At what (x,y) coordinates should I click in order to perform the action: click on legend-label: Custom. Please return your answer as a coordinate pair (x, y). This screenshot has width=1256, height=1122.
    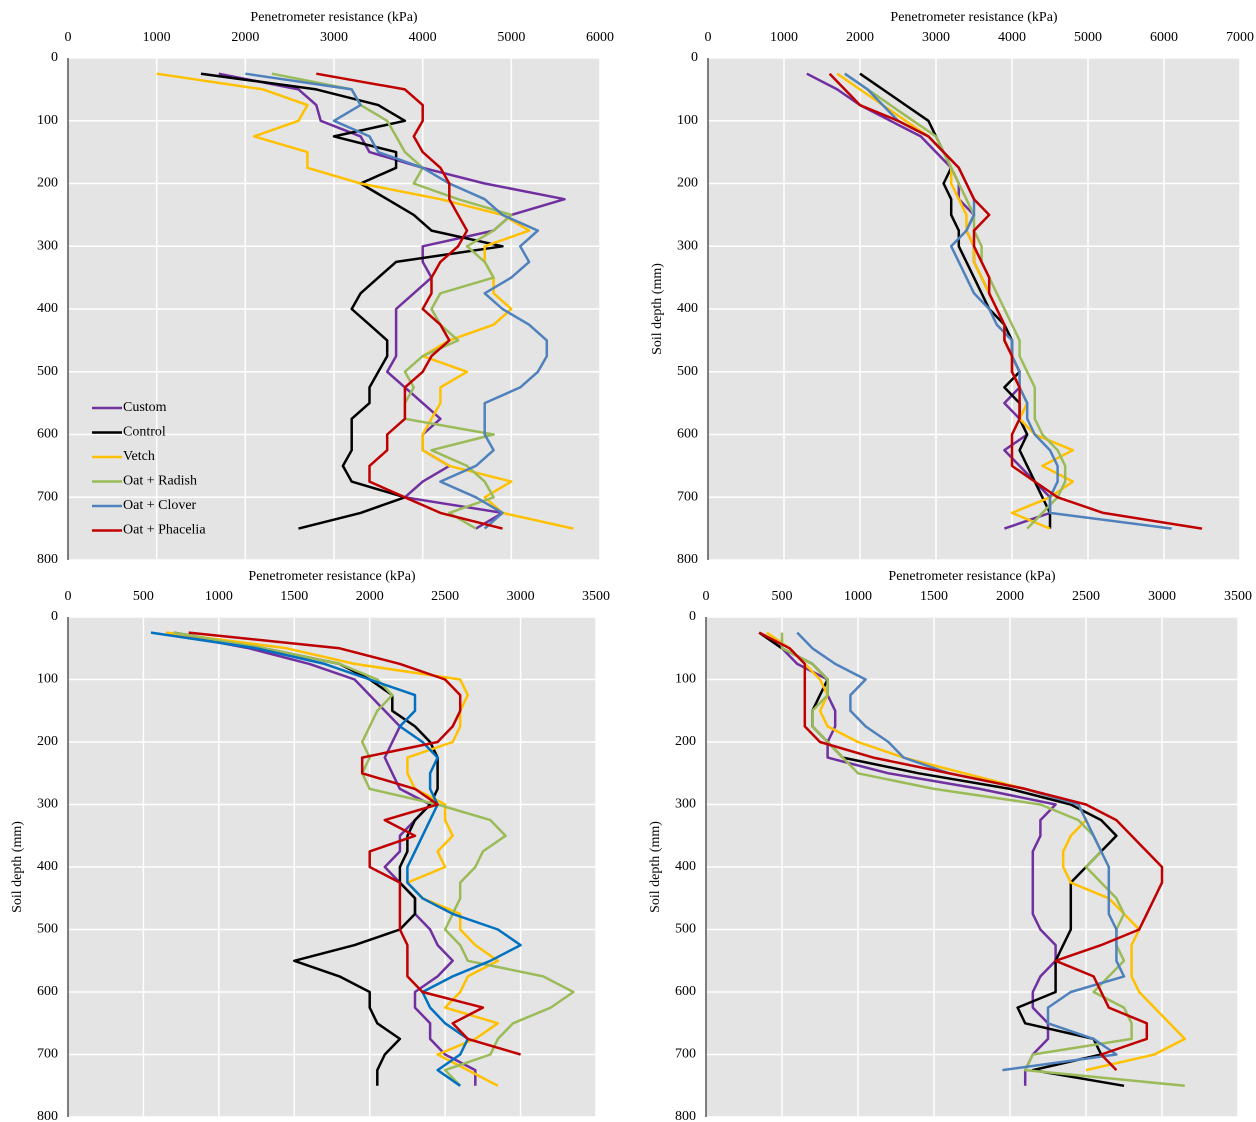
    Looking at the image, I should click on (145, 407).